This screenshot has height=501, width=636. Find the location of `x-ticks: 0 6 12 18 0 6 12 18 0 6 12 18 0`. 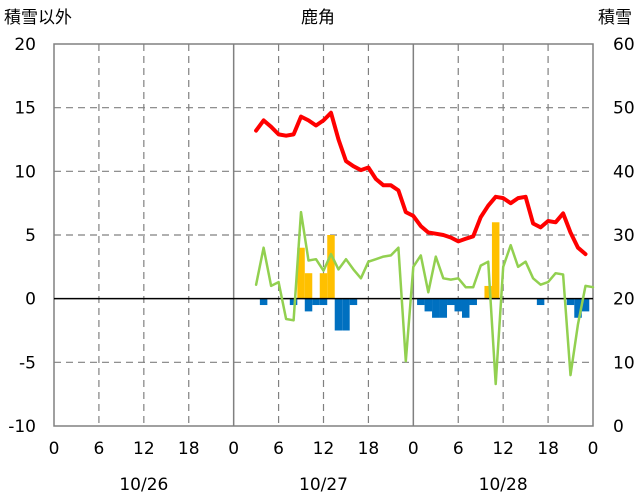

x-ticks: 0 6 12 18 0 6 12 18 0 6 12 18 0 is located at coordinates (324, 449).